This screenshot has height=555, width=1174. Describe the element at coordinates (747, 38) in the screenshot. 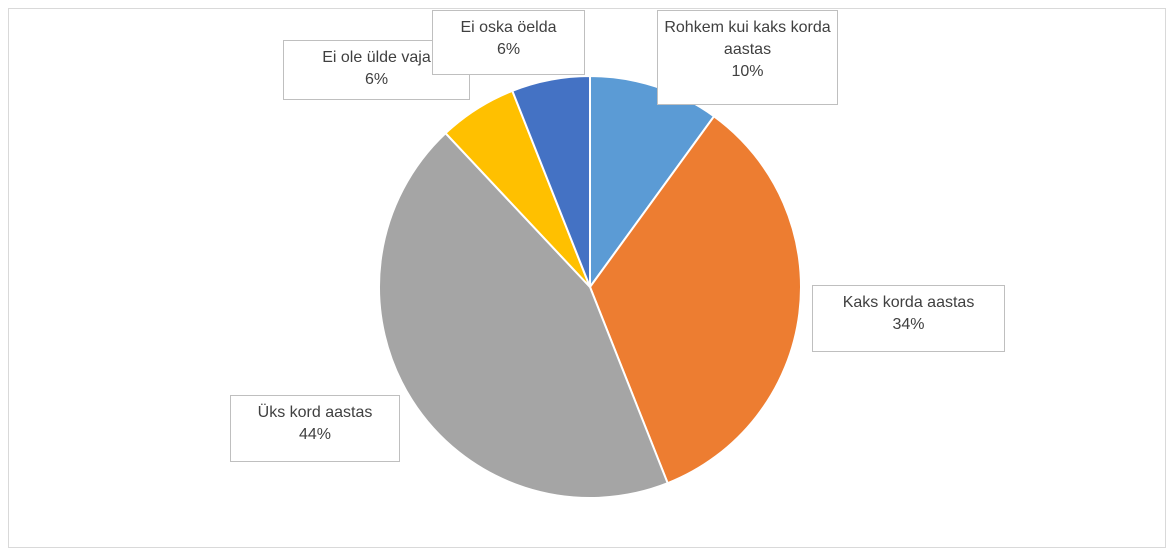

I see `category-label: Rohkem kui kaks korda aastas` at that location.